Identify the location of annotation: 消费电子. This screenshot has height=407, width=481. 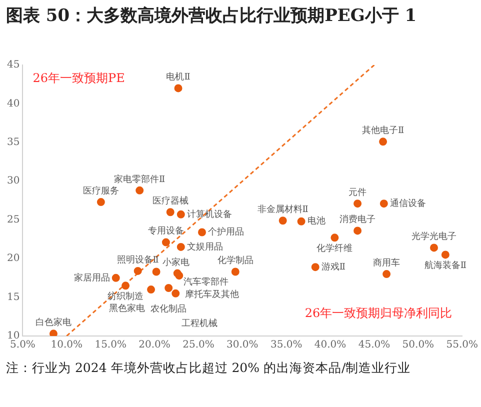
(358, 220).